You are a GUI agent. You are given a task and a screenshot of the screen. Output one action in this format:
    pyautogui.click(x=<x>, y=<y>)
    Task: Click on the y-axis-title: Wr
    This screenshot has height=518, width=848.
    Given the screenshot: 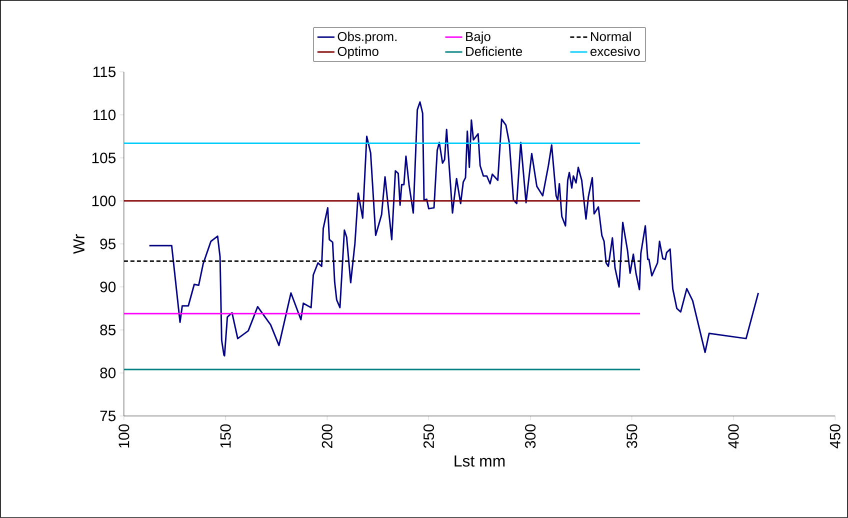 What is the action you would take?
    pyautogui.click(x=78, y=244)
    